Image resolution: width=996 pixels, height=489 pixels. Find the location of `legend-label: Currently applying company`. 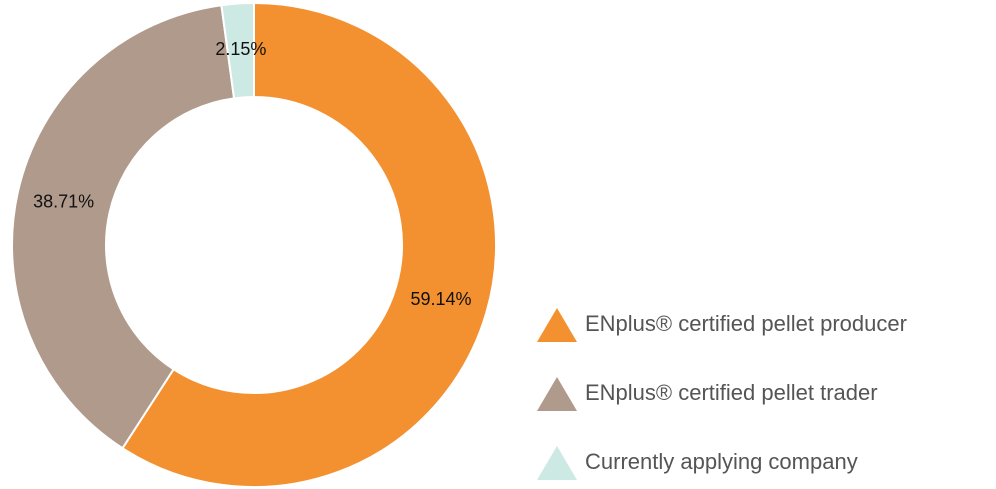

legend-label: Currently applying company is located at coordinates (721, 461).